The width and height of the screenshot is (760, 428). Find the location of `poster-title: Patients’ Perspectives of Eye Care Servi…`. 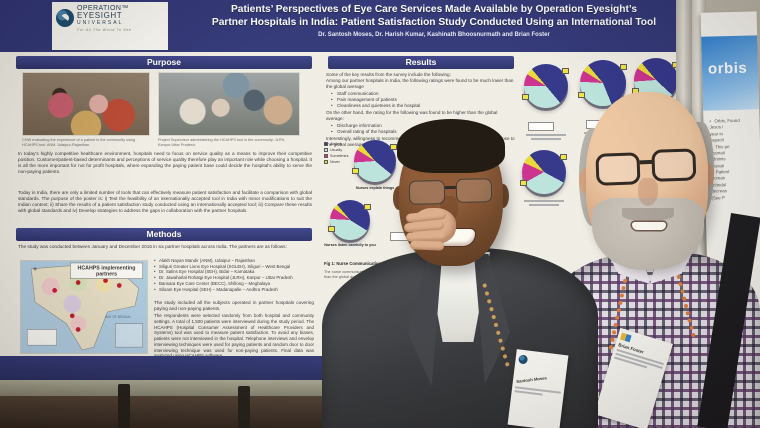

poster-title: Patients’ Perspectives of Eye Care Servi… is located at coordinates (434, 21).